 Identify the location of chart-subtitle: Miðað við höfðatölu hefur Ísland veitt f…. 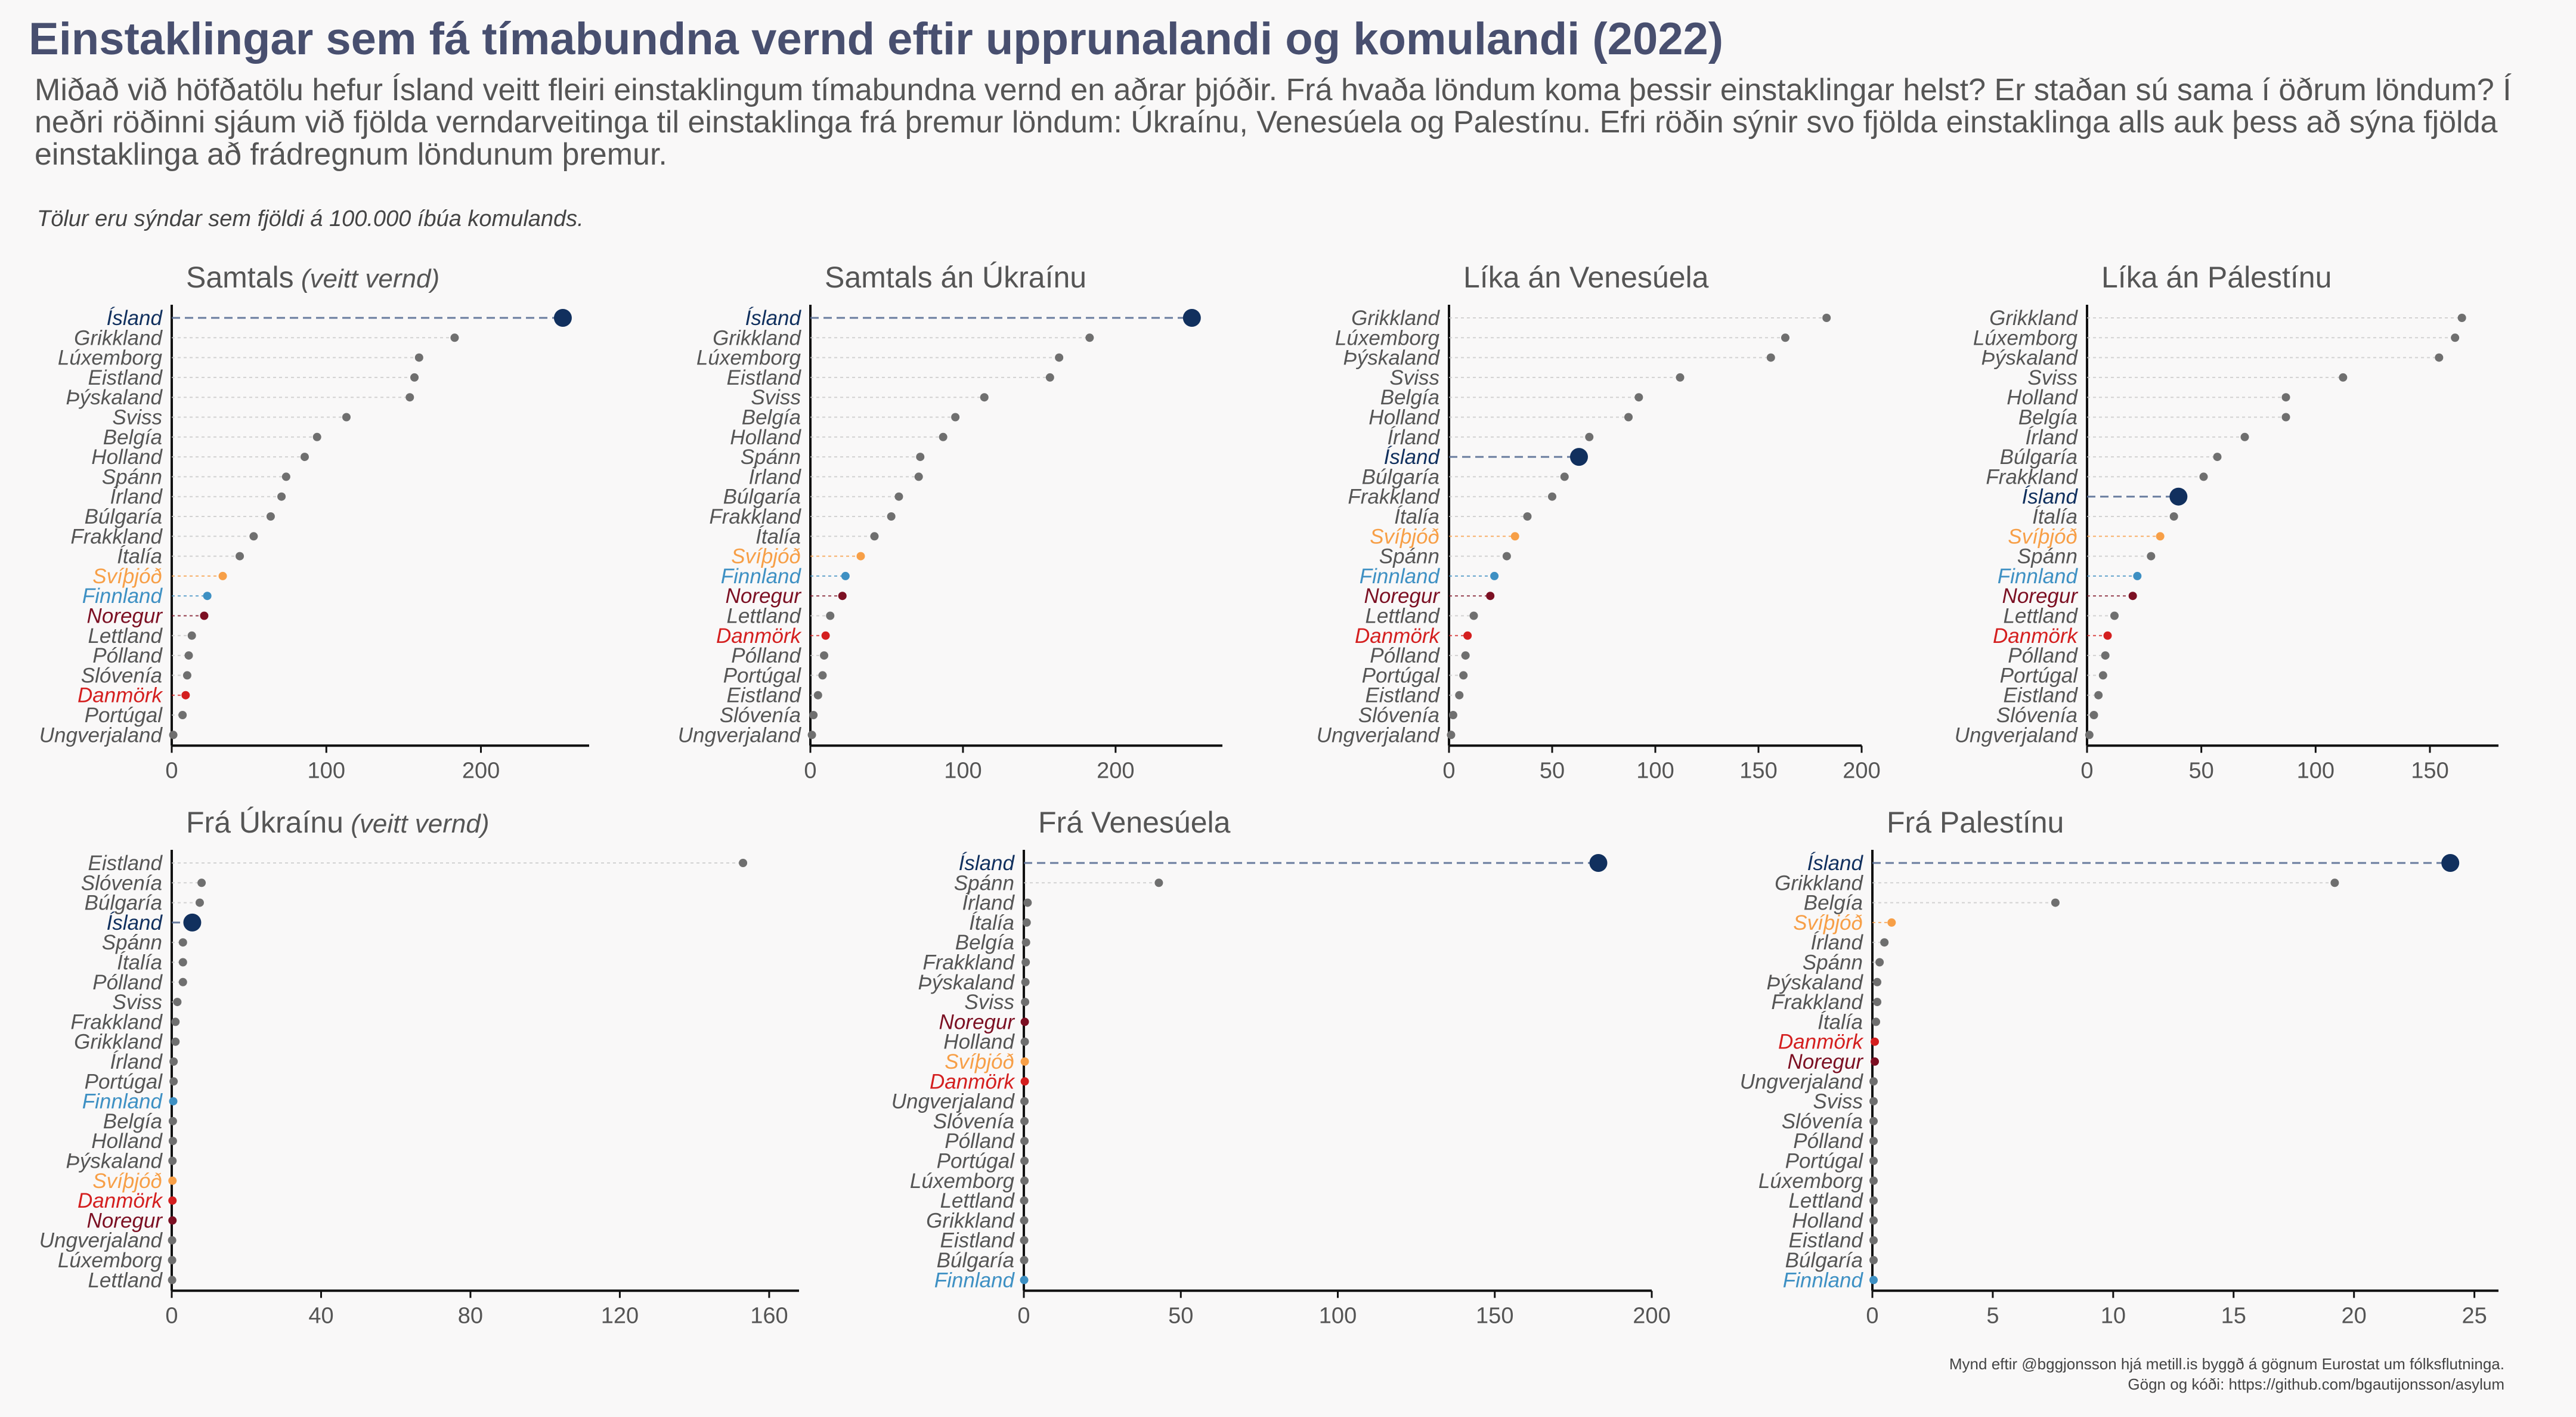
(1273, 122).